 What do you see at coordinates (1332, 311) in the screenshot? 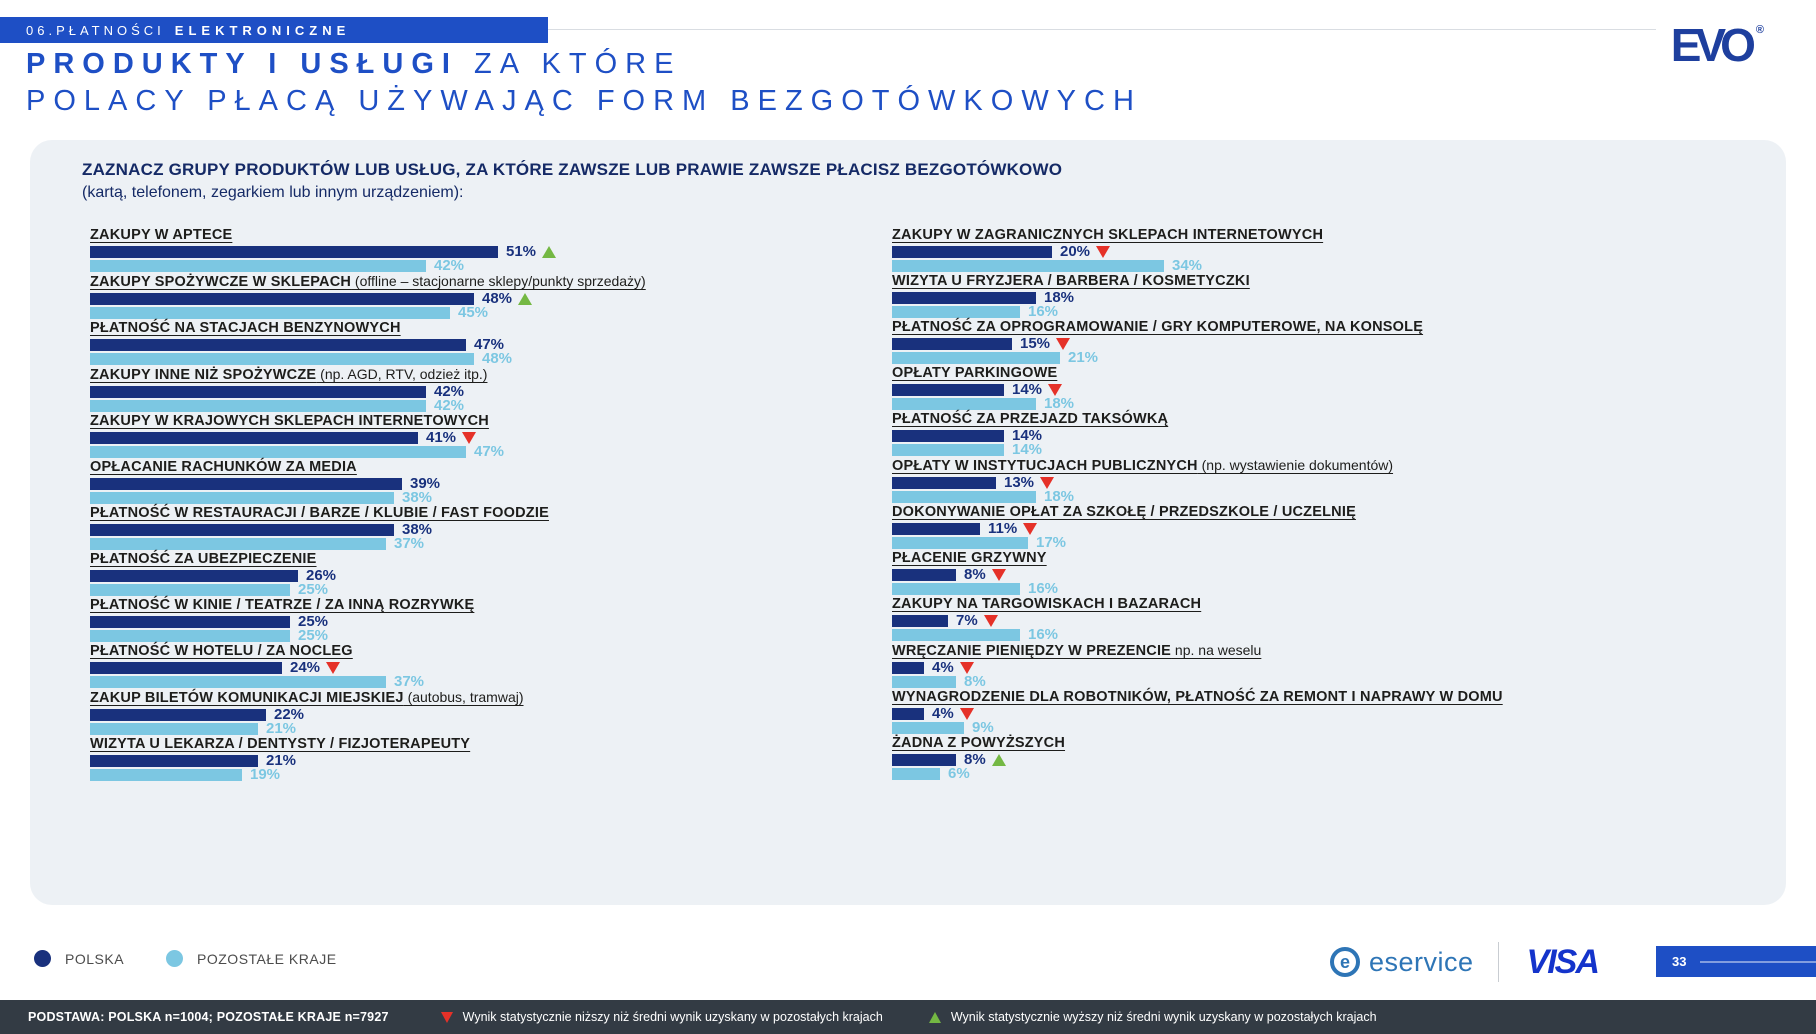
I see `bar-line-pozostale: 16%` at bounding box center [1332, 311].